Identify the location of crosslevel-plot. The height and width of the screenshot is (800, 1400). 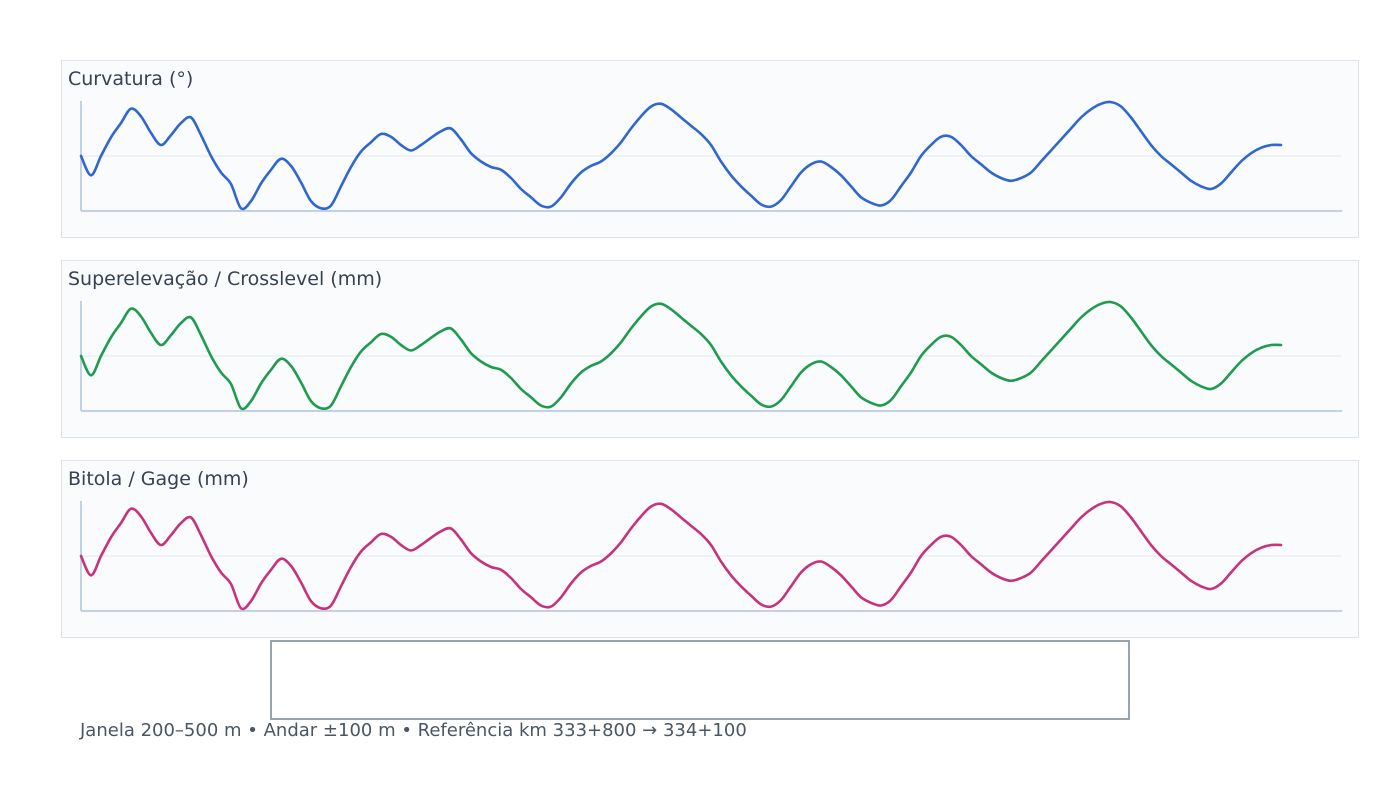
(710, 356).